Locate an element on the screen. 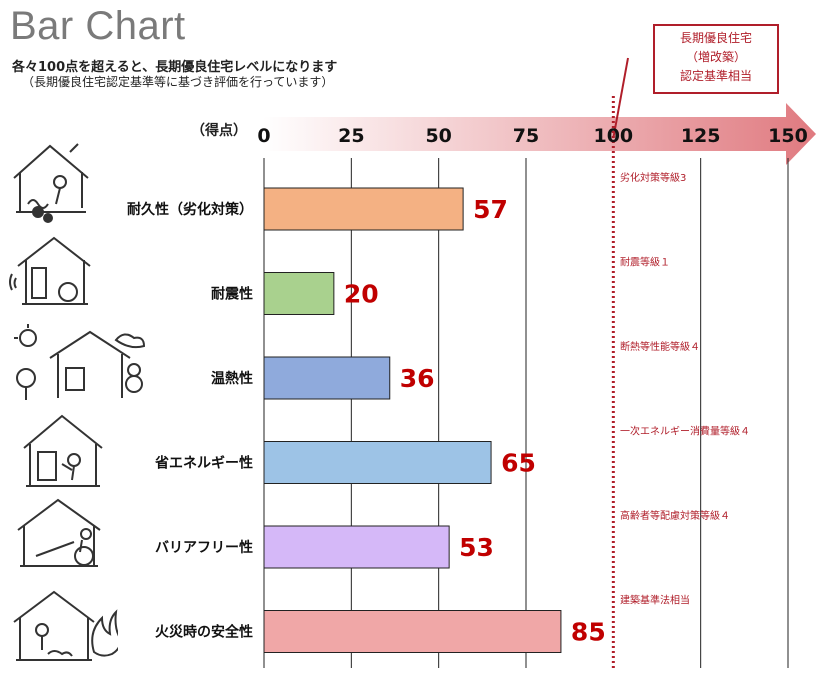  x-tick-label: 150 is located at coordinates (788, 136).